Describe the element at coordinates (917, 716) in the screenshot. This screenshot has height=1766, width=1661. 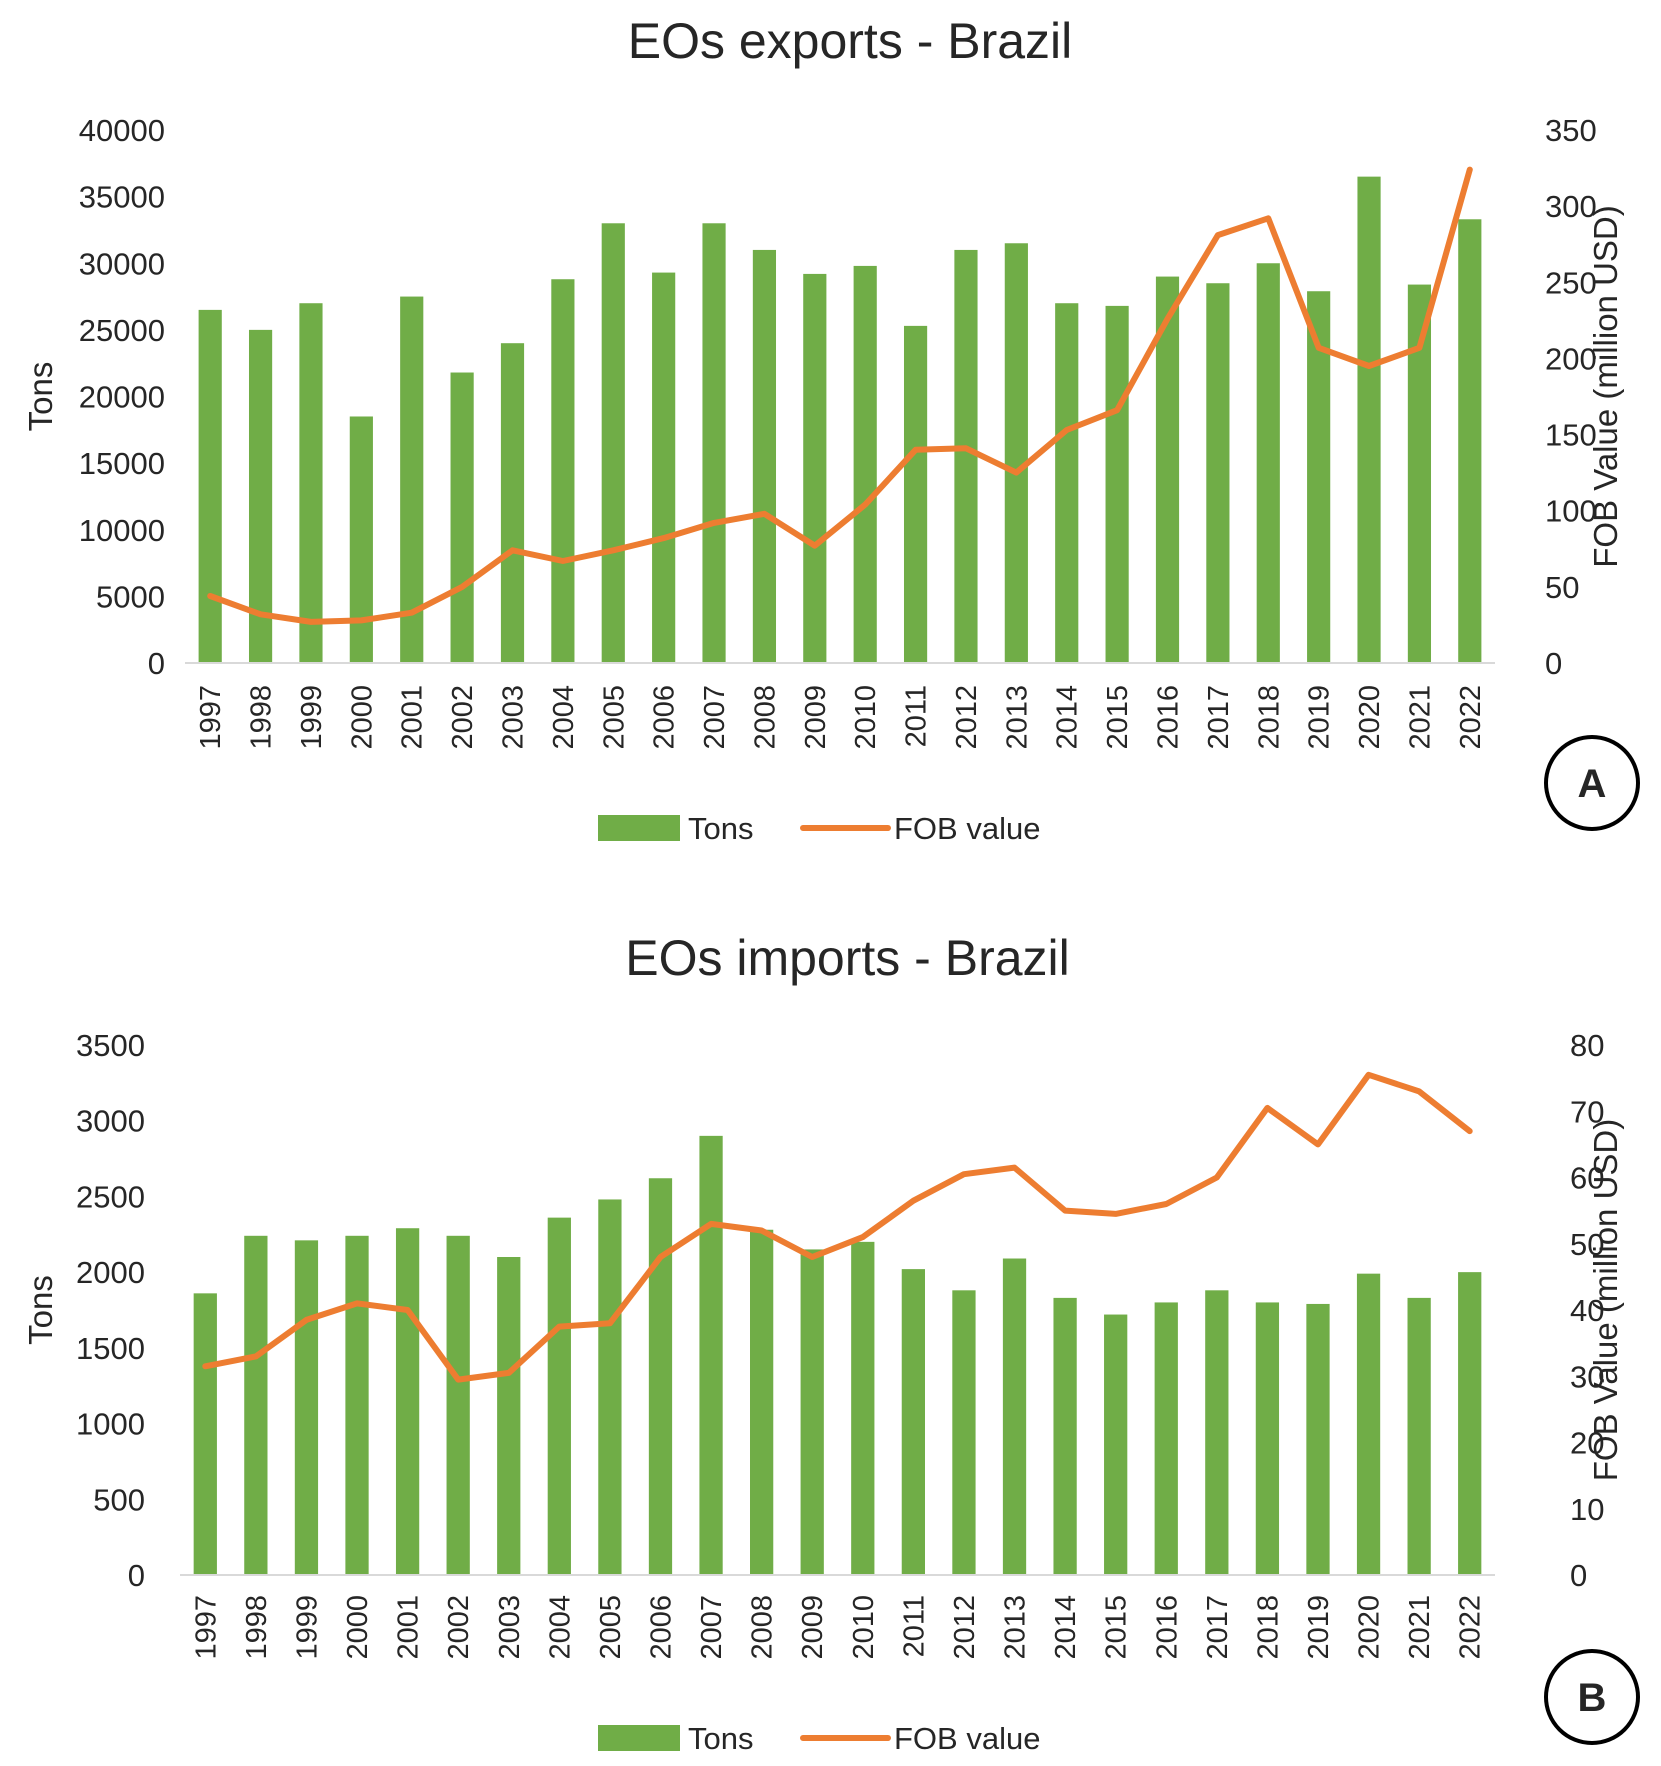
I see `x-tick-label: 2011` at that location.